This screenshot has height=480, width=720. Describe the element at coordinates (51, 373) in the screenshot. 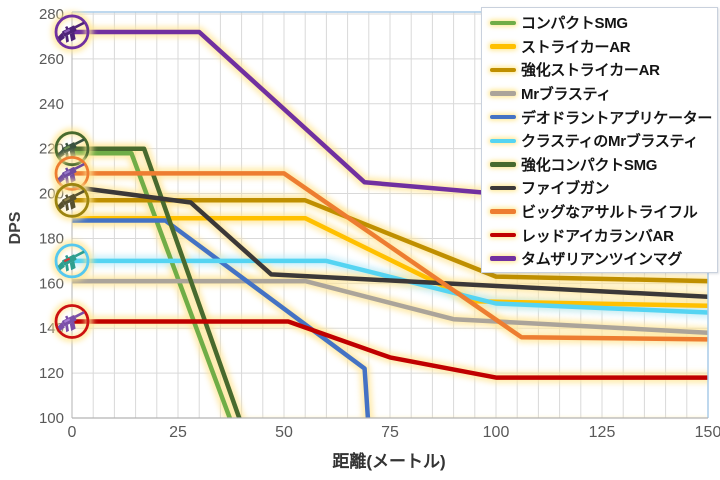

I see `y-tick-120: 120` at that location.